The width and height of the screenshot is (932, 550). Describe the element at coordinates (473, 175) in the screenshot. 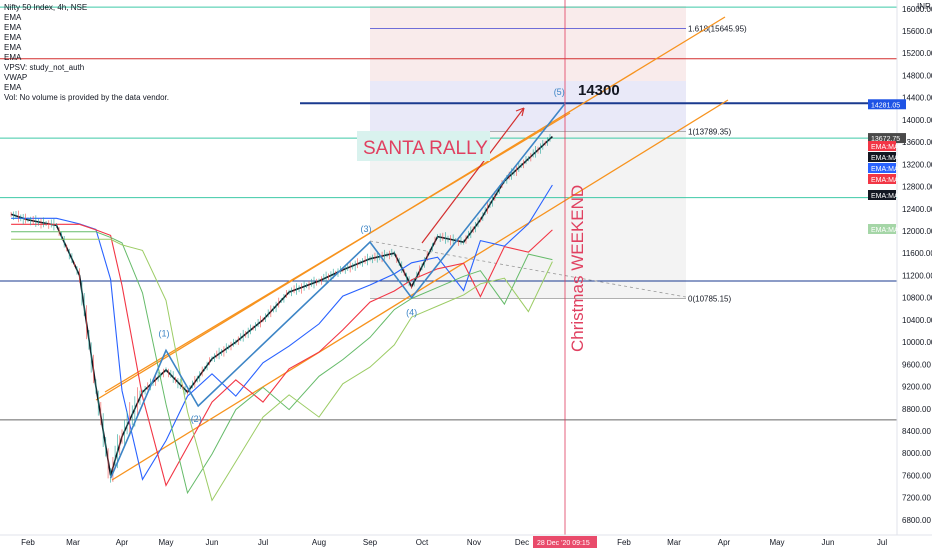

I see `trend-arrow-line` at that location.